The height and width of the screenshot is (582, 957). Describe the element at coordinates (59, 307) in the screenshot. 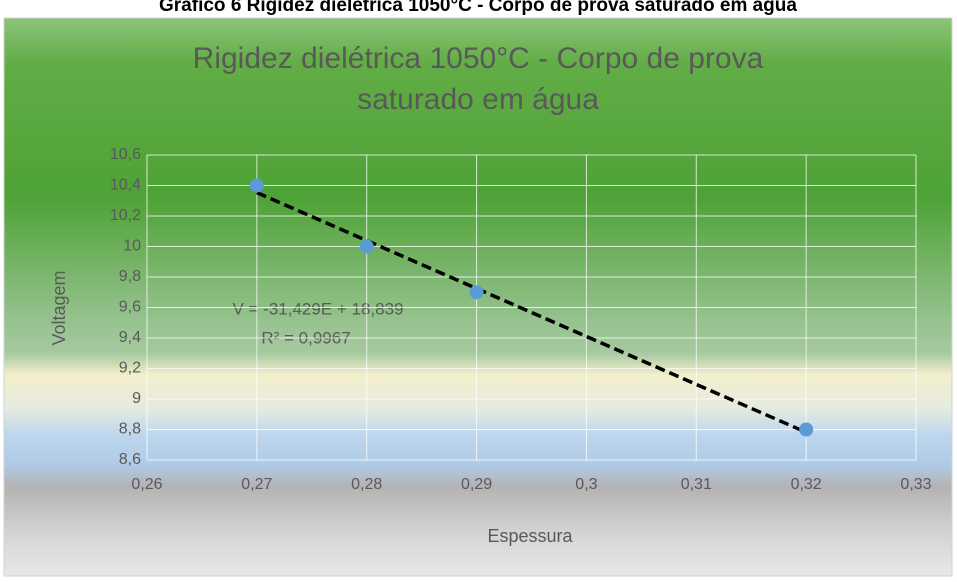

I see `y-axis-label: Voltagem` at that location.